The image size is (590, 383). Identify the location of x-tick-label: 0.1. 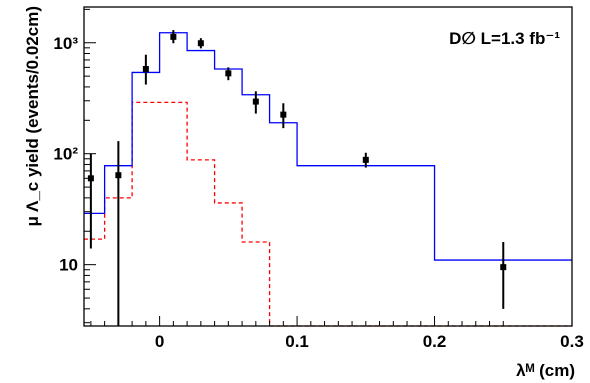
(297, 341).